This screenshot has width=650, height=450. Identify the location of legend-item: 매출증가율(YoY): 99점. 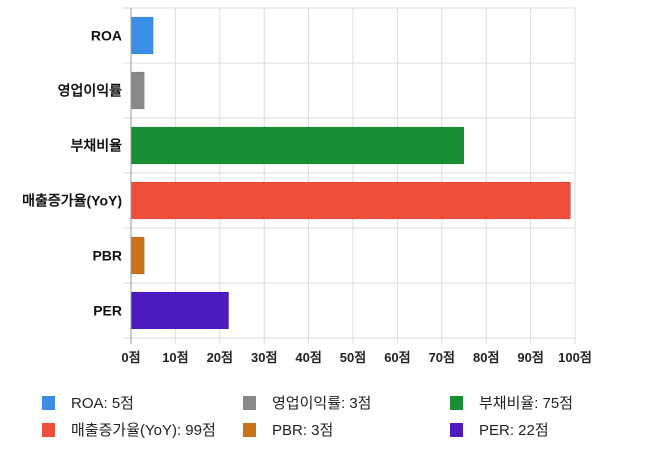
(129, 429).